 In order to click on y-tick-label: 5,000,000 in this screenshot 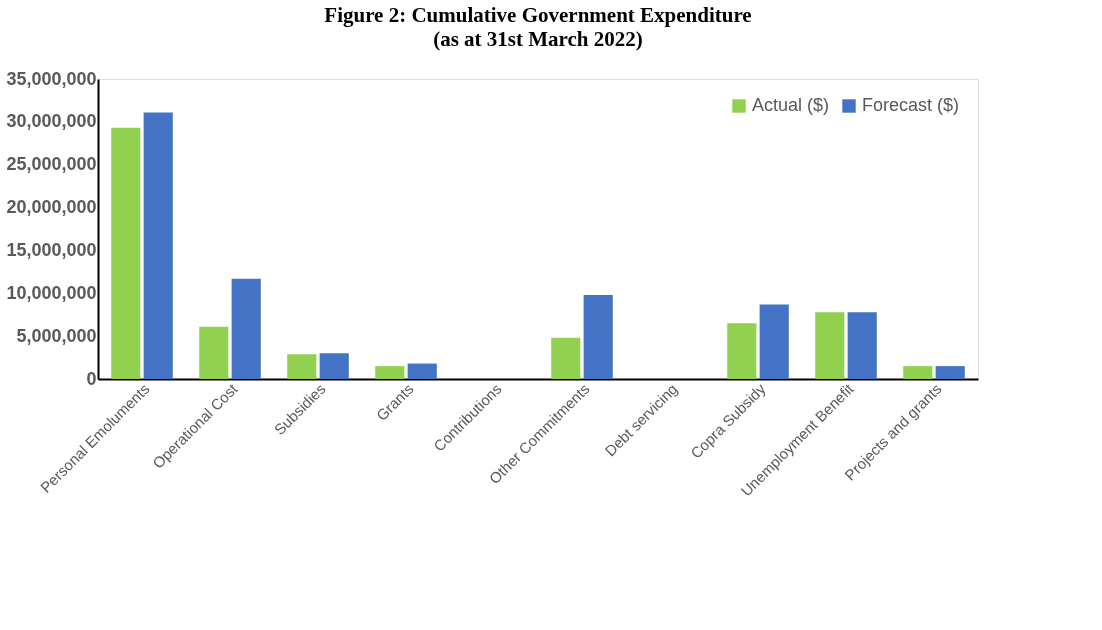, I will do `click(56, 335)`.